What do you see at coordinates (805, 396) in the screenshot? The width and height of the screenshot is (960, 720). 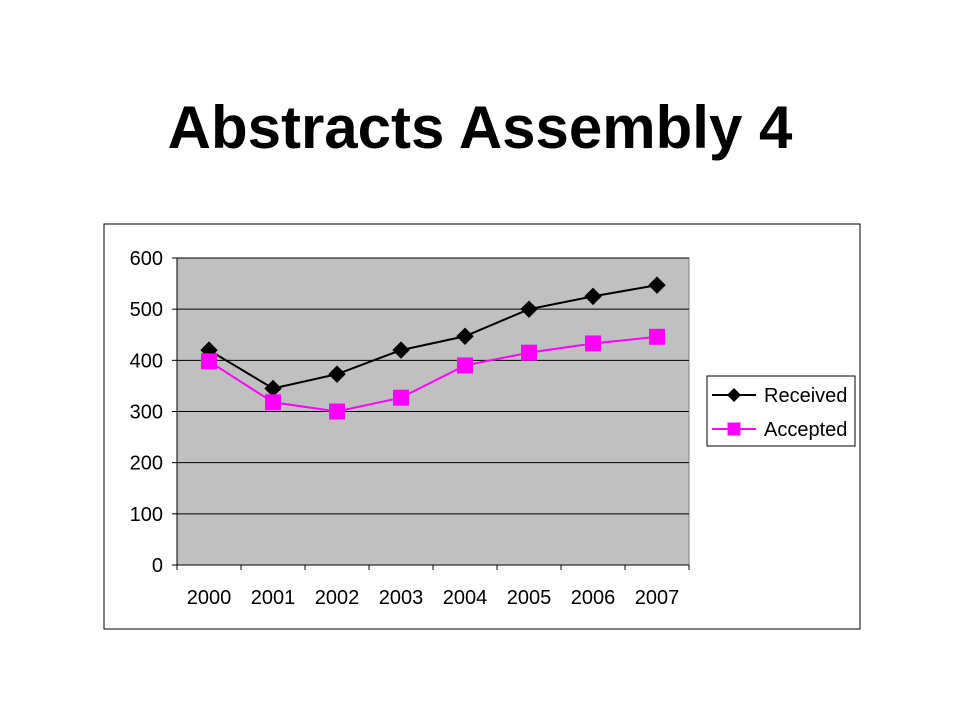 I see `legend-label-received: Received` at bounding box center [805, 396].